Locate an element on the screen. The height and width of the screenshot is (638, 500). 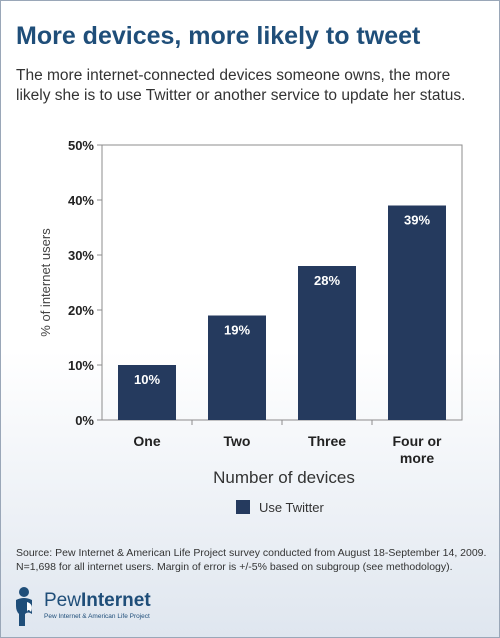
y-tick-label: 30% is located at coordinates (81, 255).